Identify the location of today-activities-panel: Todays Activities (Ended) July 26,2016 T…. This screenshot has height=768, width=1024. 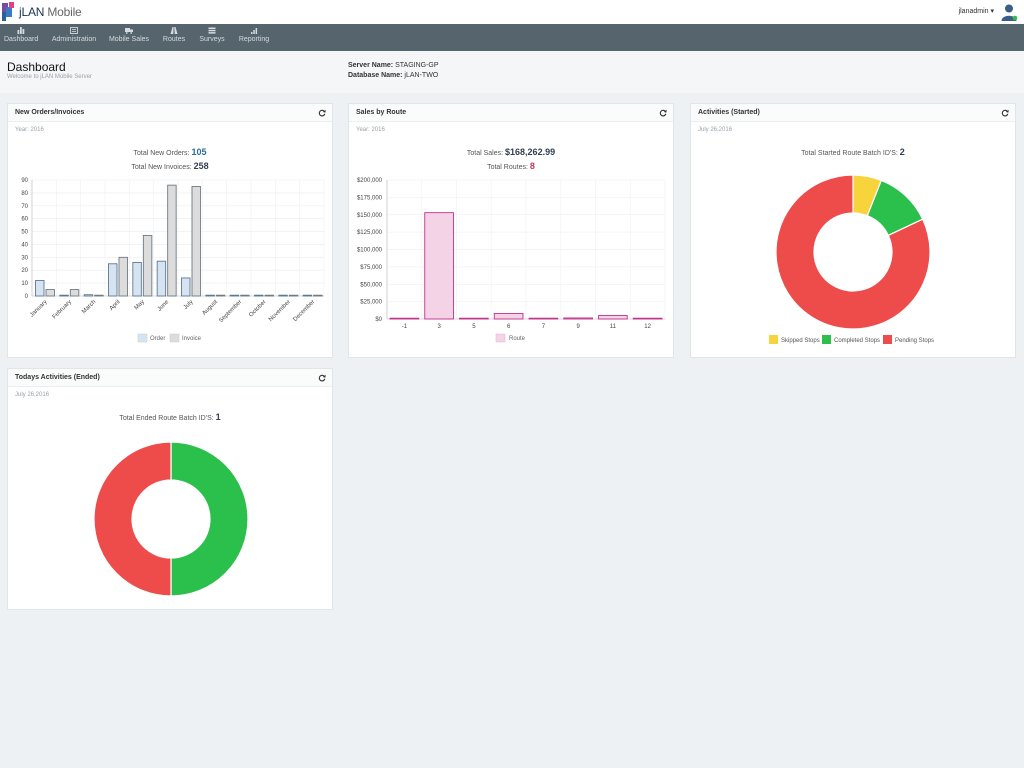
(170, 489).